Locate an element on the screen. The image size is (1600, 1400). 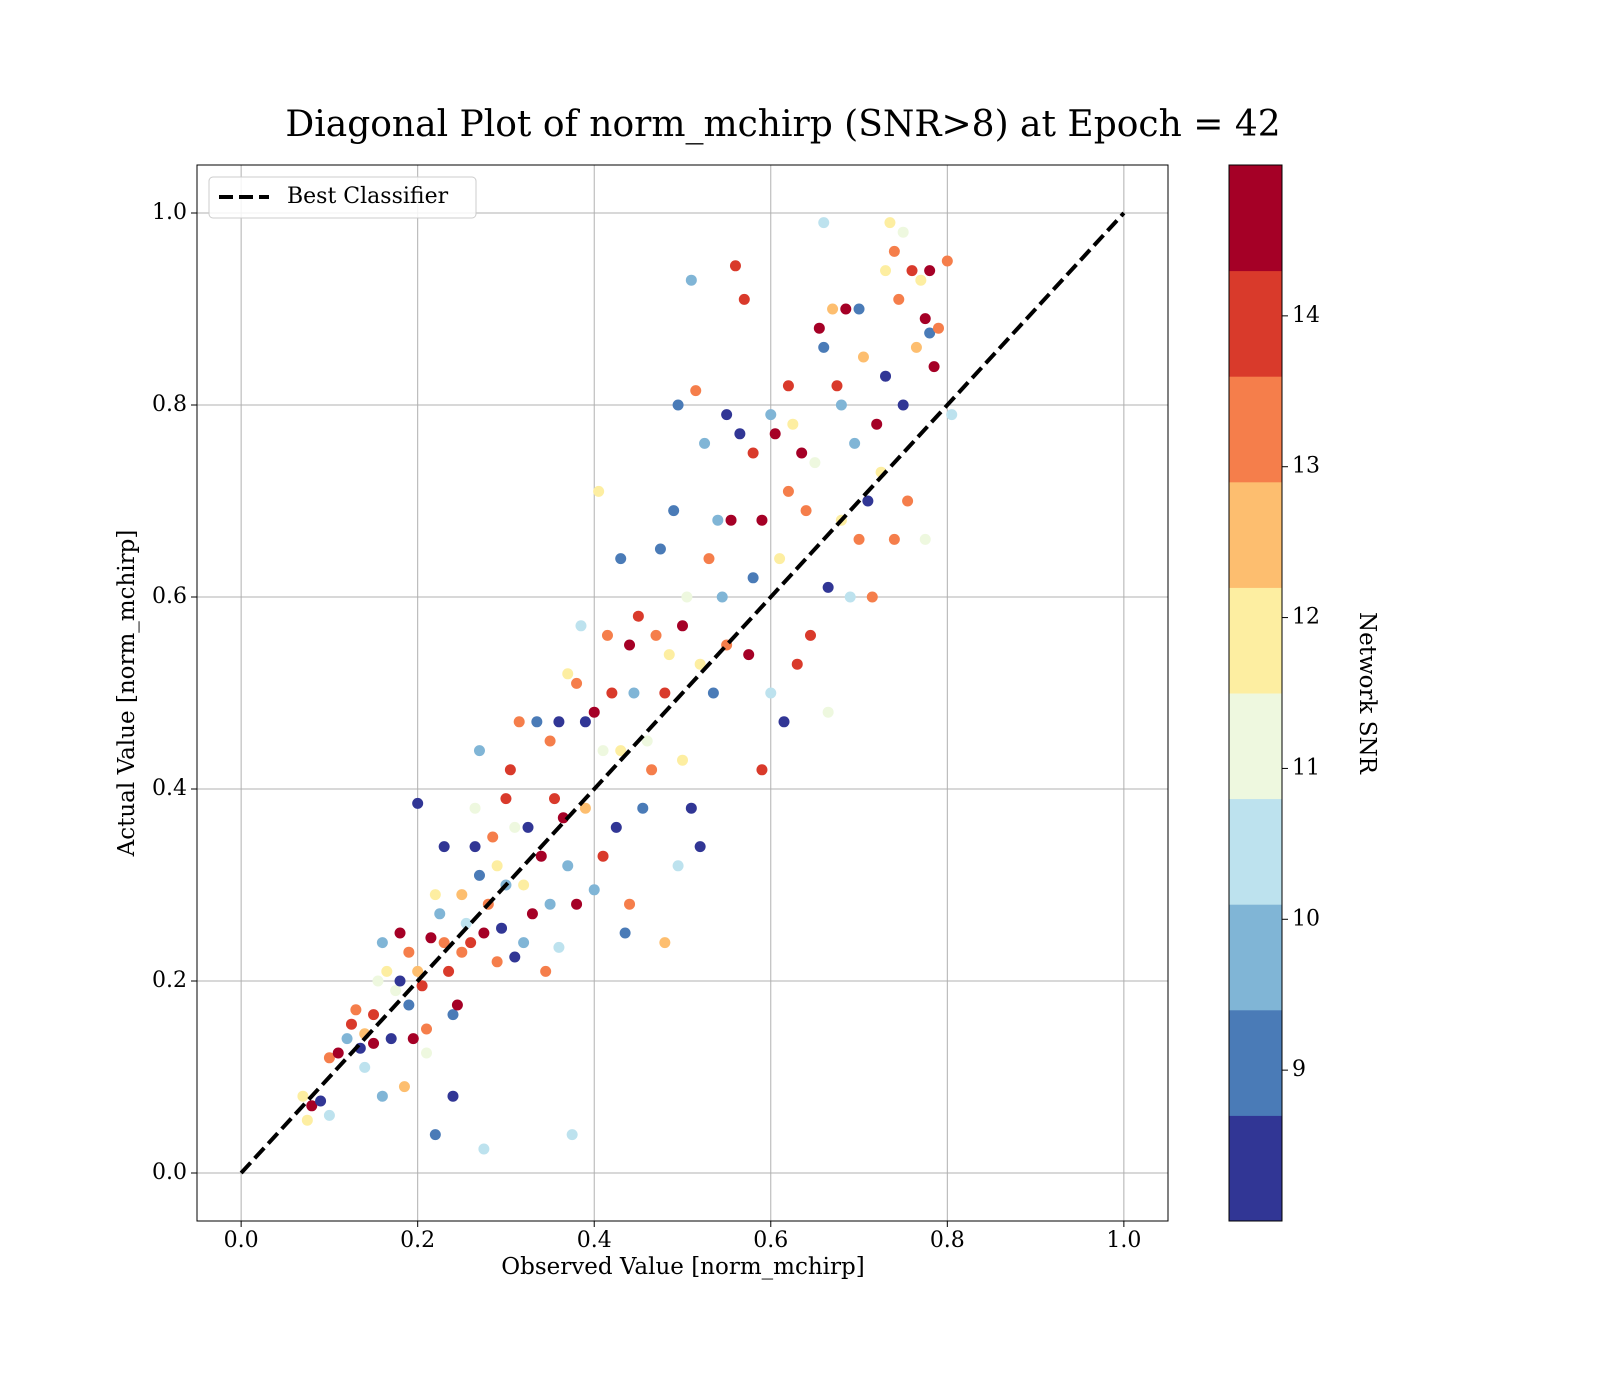
y-tick-label: 0.2 is located at coordinates (169, 980).